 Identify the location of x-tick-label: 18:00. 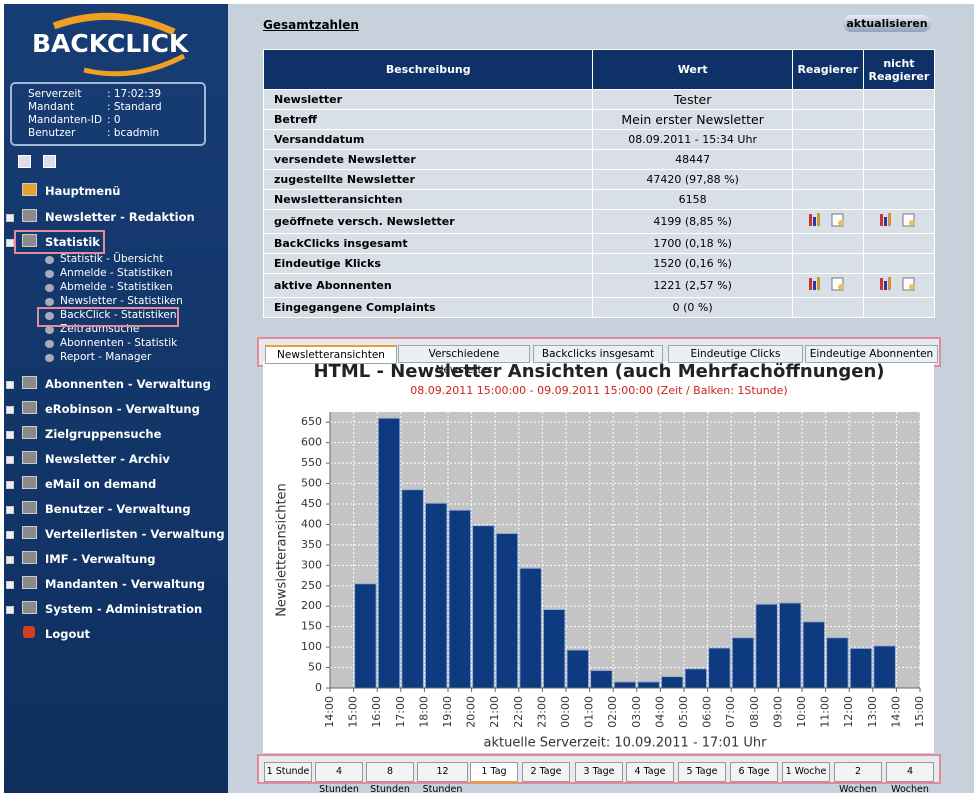
(423, 712).